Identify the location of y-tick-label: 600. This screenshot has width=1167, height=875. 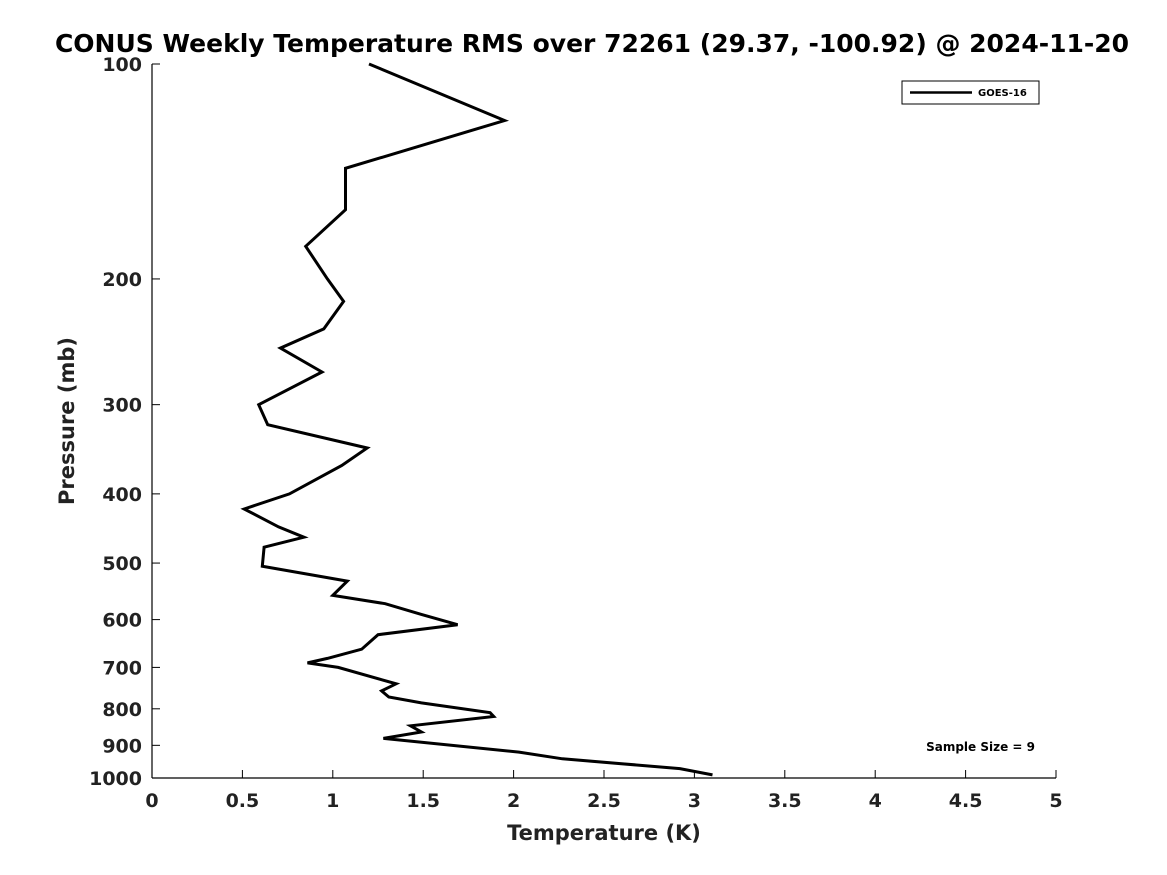
(122, 621).